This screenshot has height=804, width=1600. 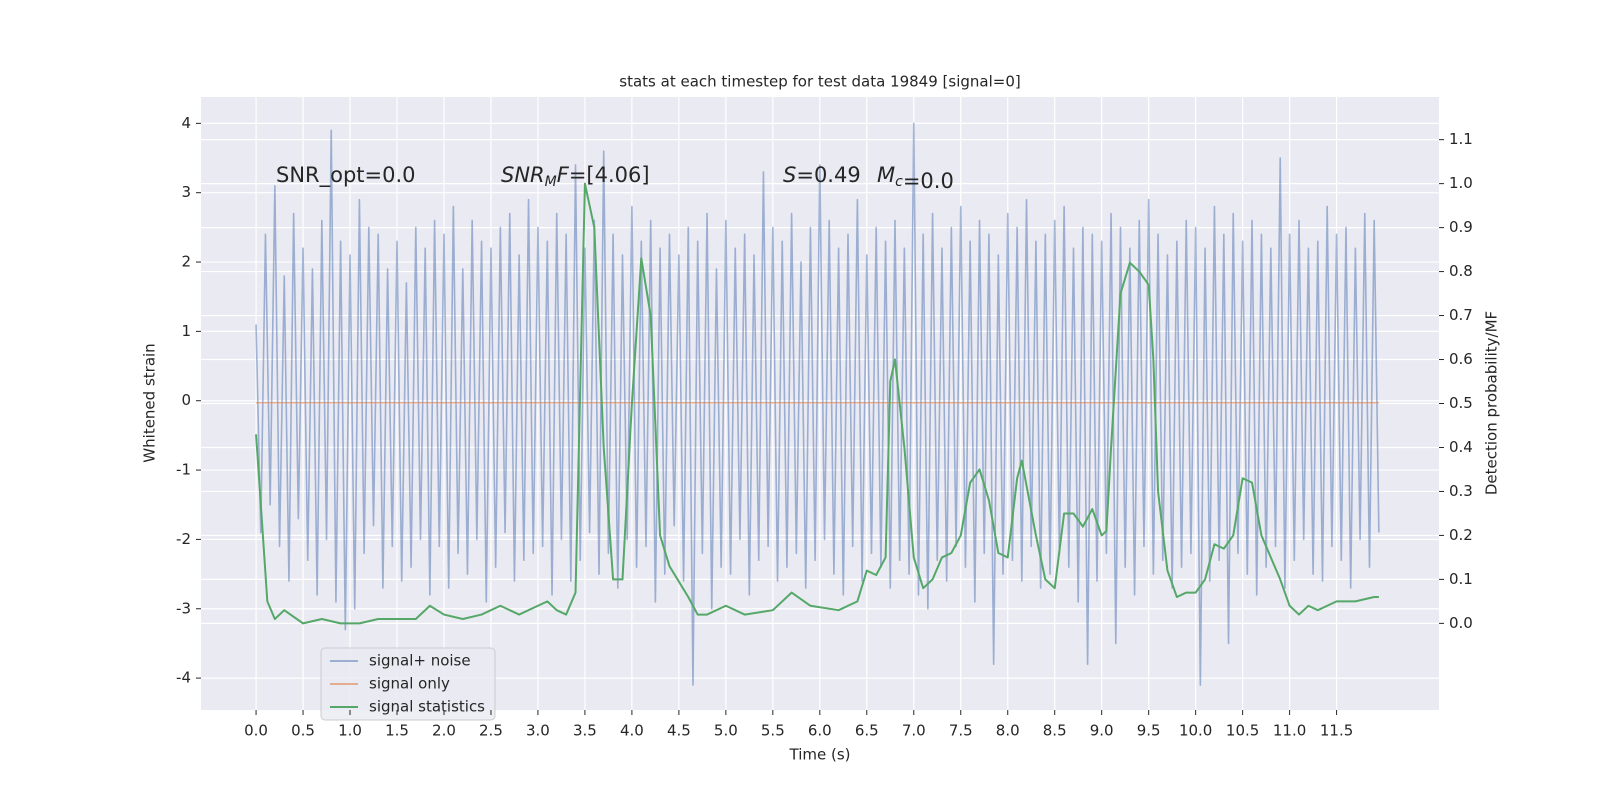 I want to click on annotation: SNRMF=[4.06], so click(x=575, y=176).